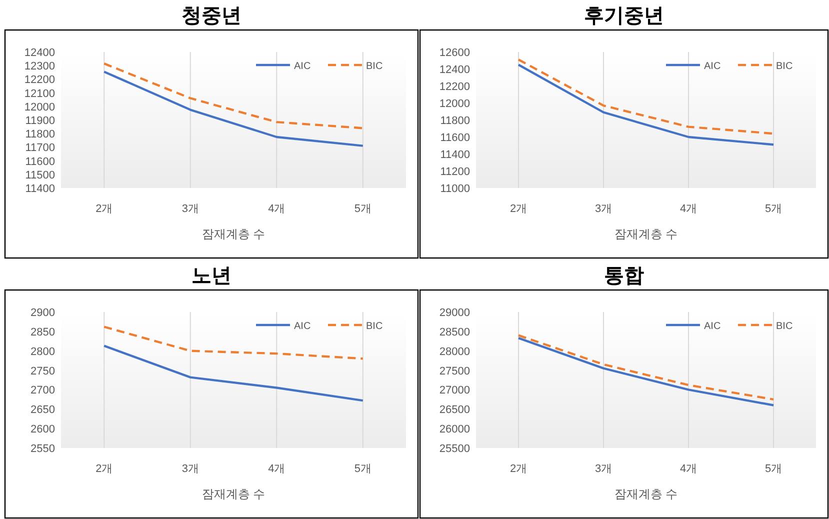  Describe the element at coordinates (454, 410) in the screenshot. I see `y-tick-label: 26500` at that location.